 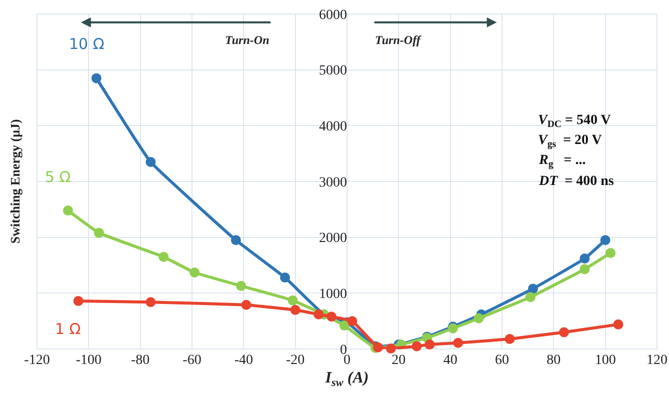 I want to click on x-tick-label: 20, so click(x=399, y=360).